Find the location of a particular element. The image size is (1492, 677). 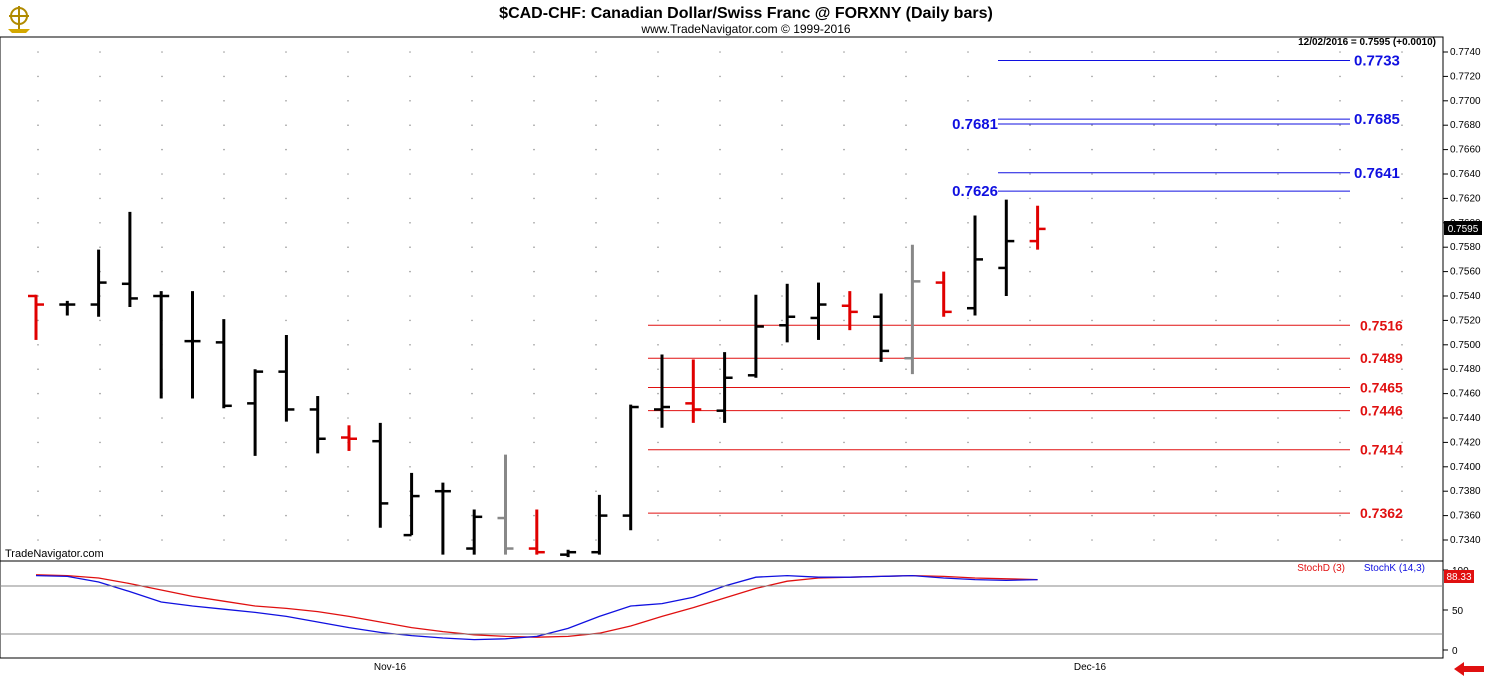

y-tick-label: 0.7740 is located at coordinates (1465, 52).